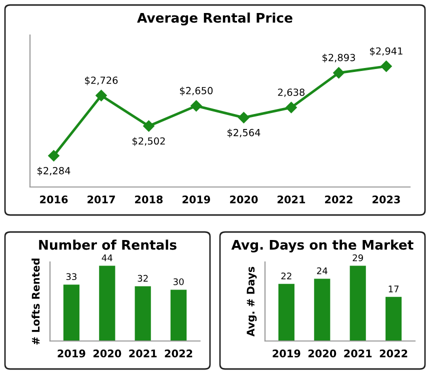 The width and height of the screenshot is (430, 374). I want to click on chart-title: Number of Rentals, so click(107, 245).